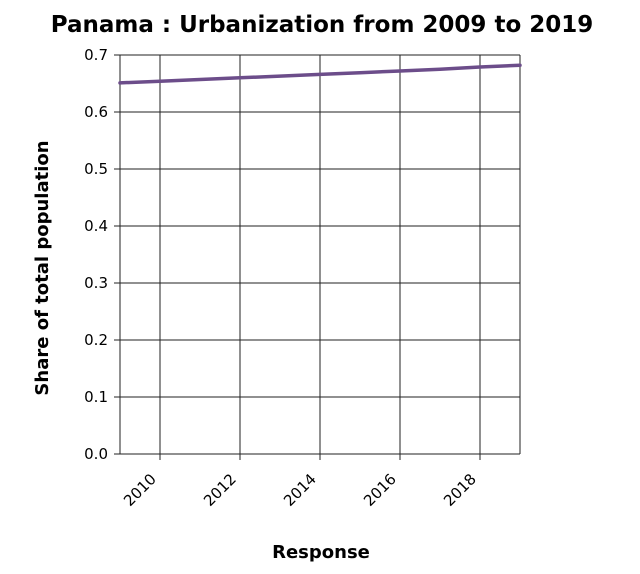 This screenshot has width=640, height=574. What do you see at coordinates (380, 490) in the screenshot?
I see `x-tick-label: 2016` at bounding box center [380, 490].